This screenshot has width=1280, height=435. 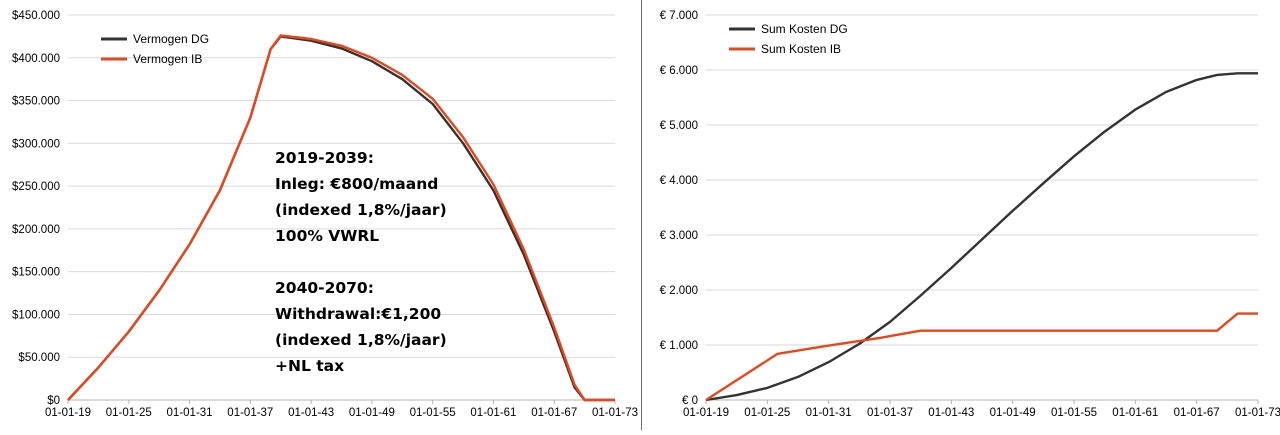 What do you see at coordinates (679, 181) in the screenshot?
I see `y-tick-label: € 4.000` at bounding box center [679, 181].